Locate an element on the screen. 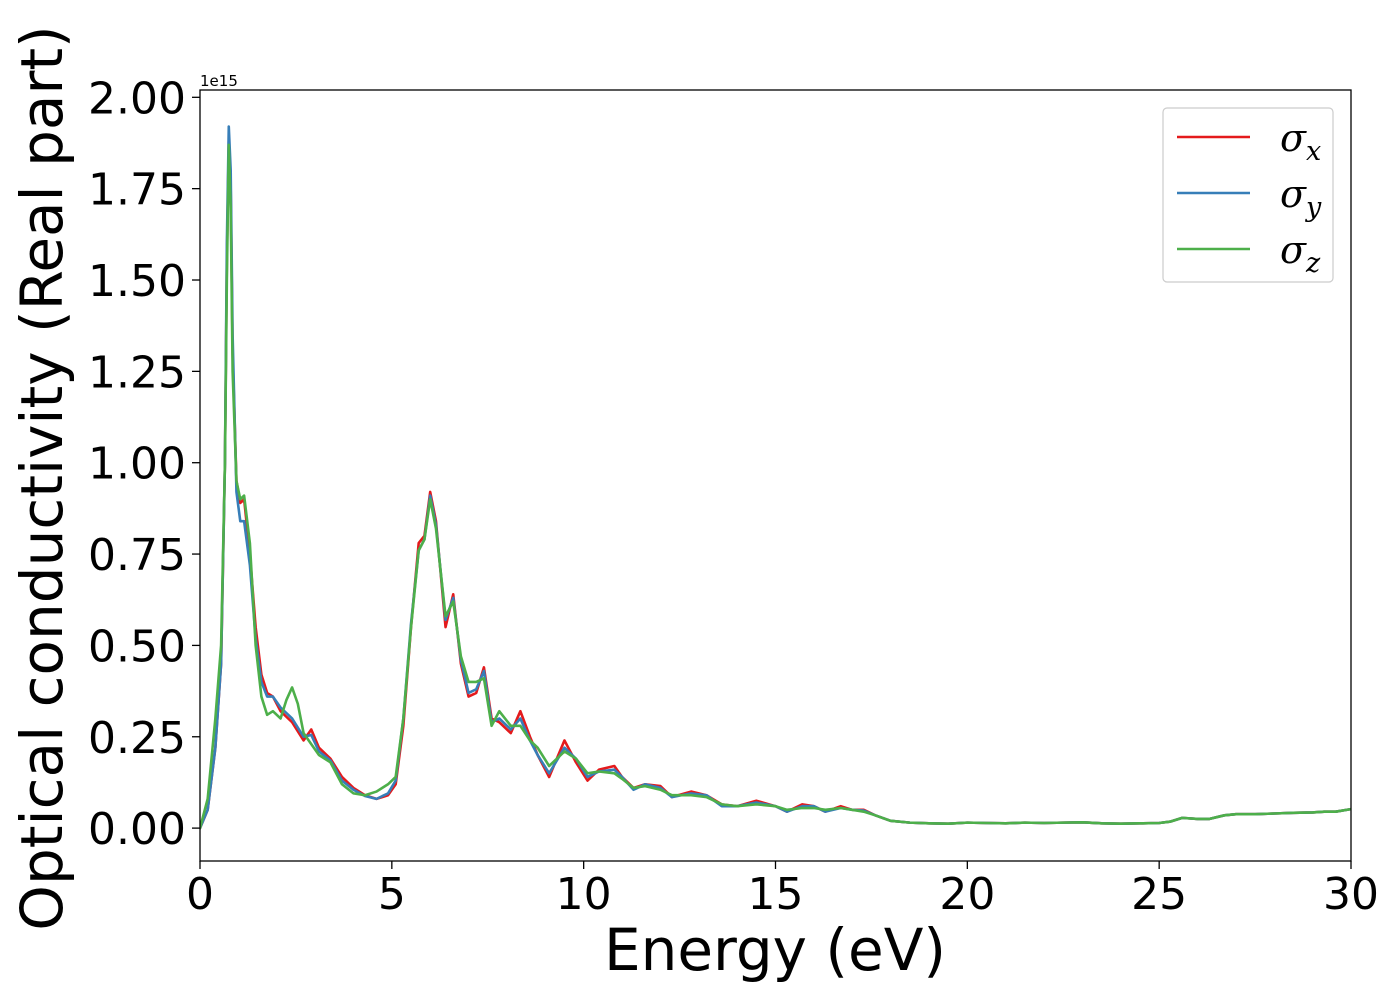  legend-subscript: z is located at coordinates (1313, 263).